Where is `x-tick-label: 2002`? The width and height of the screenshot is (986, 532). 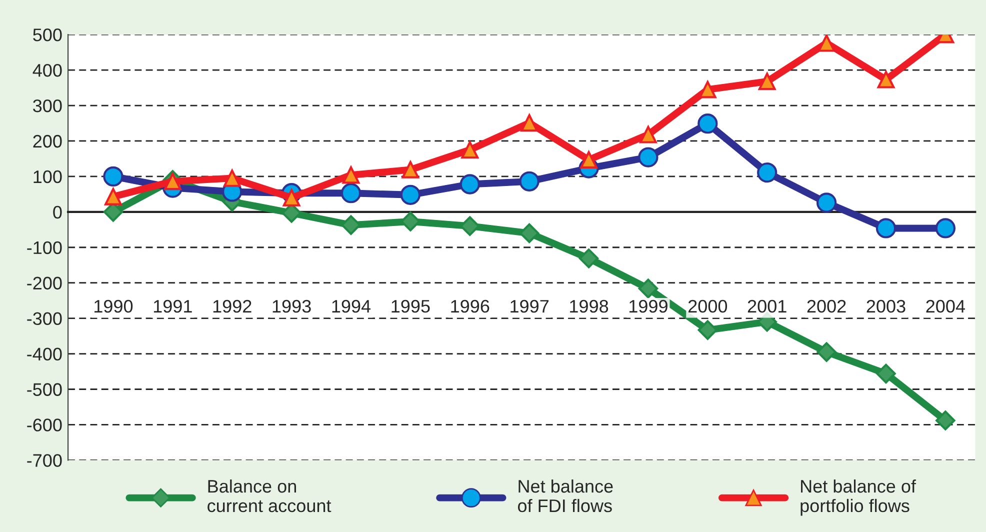 x-tick-label: 2002 is located at coordinates (826, 306).